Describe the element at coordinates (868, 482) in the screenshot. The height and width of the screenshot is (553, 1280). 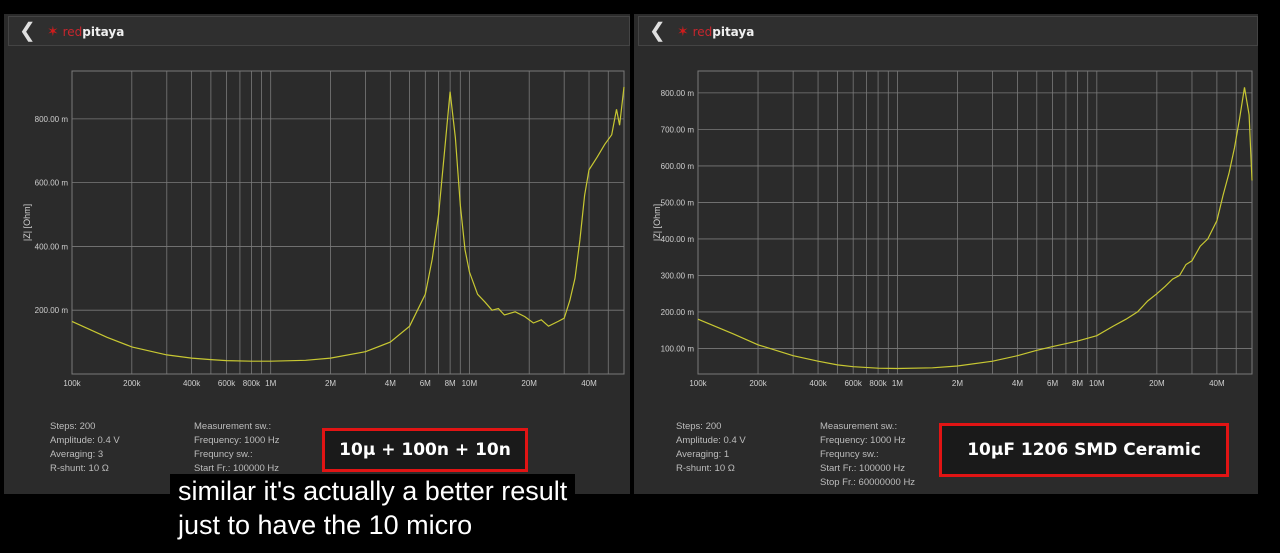
I see `info-line: Stop Fr.: 60000000 Hz` at that location.